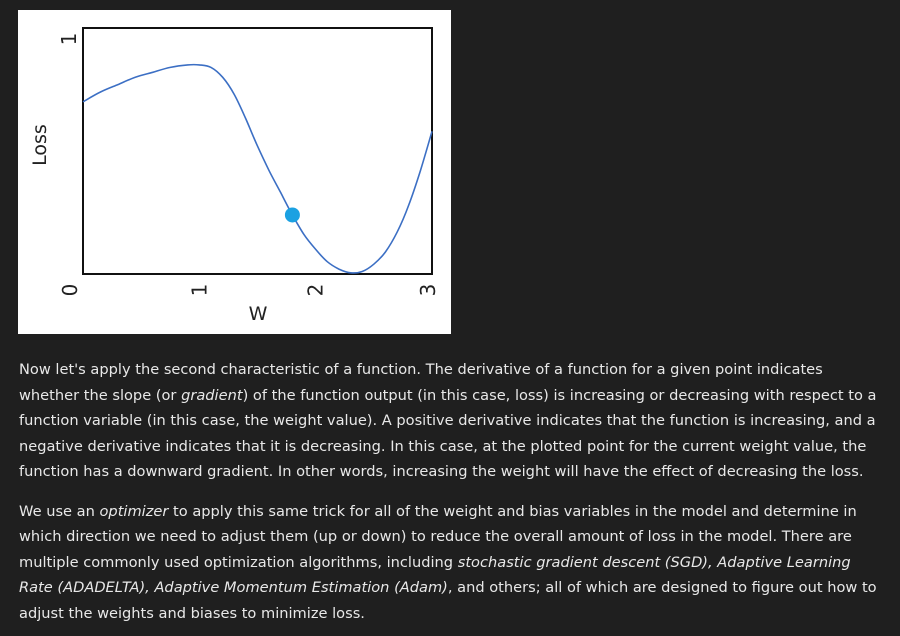  Describe the element at coordinates (59, 511) in the screenshot. I see `paragraph-text: We use an` at that location.